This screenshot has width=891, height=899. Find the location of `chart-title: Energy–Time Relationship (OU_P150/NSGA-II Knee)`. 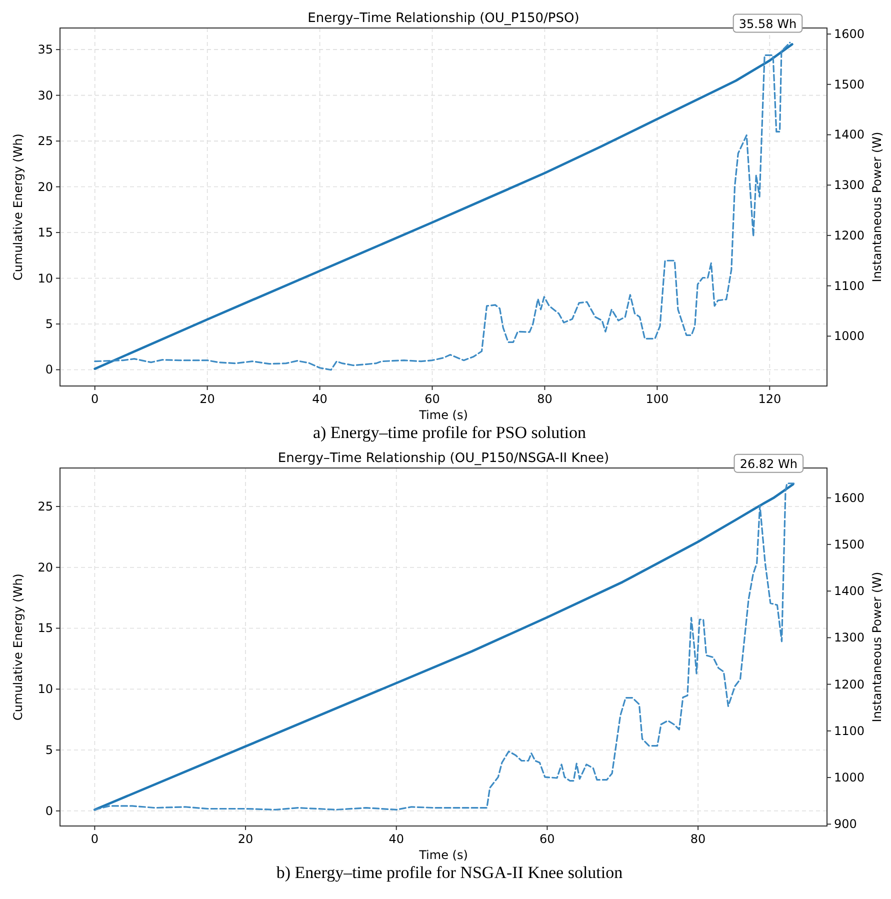

chart-title: Energy–Time Relationship (OU_P150/NSGA-II Knee) is located at coordinates (444, 458).